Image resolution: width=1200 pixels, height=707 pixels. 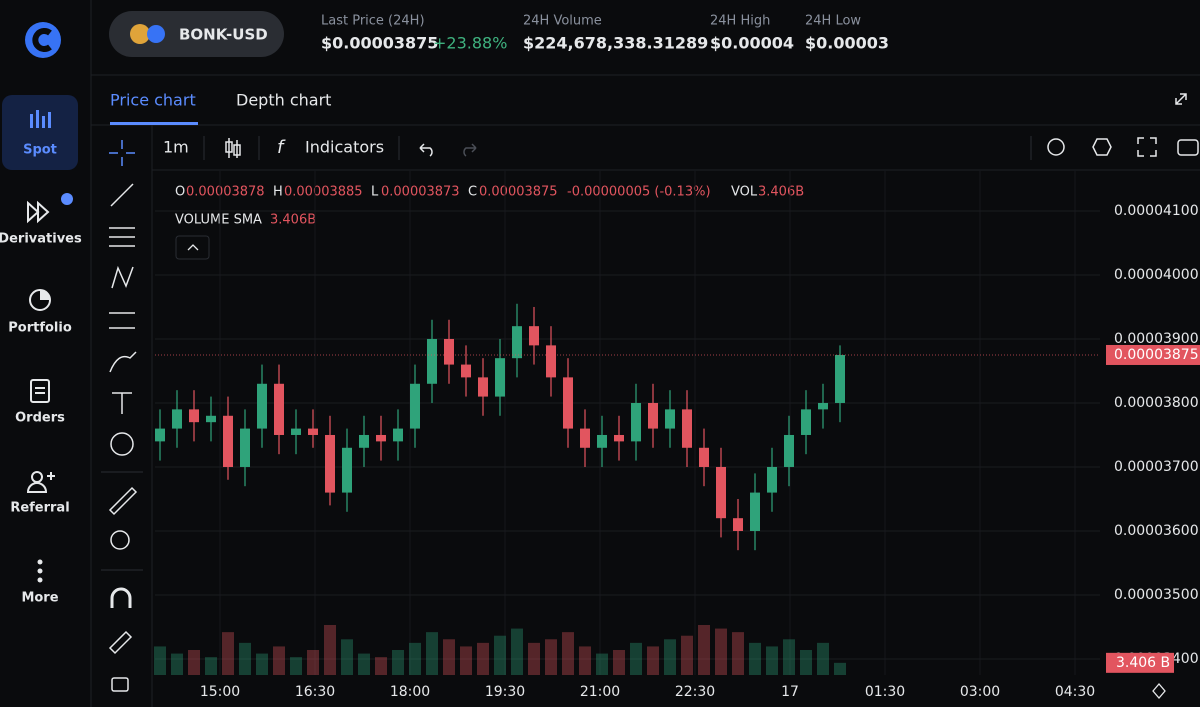 What do you see at coordinates (122, 403) in the screenshot?
I see `text-tool` at bounding box center [122, 403].